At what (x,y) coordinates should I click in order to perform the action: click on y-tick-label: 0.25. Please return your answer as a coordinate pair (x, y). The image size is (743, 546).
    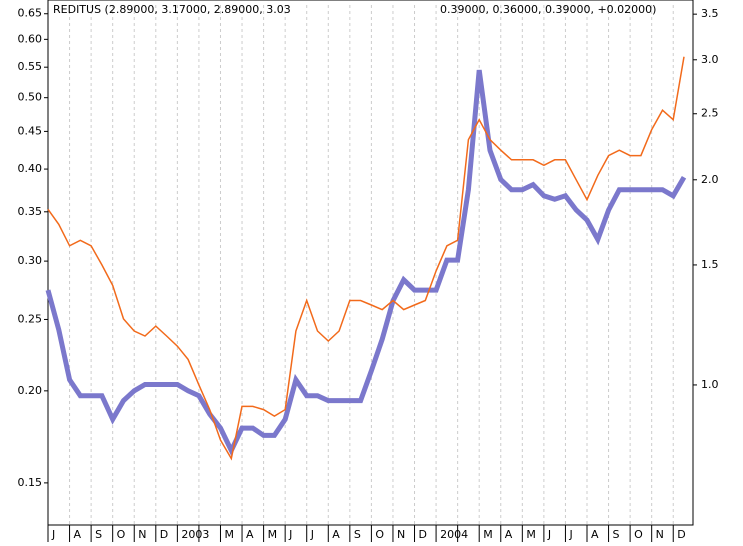
    Looking at the image, I should click on (30, 318).